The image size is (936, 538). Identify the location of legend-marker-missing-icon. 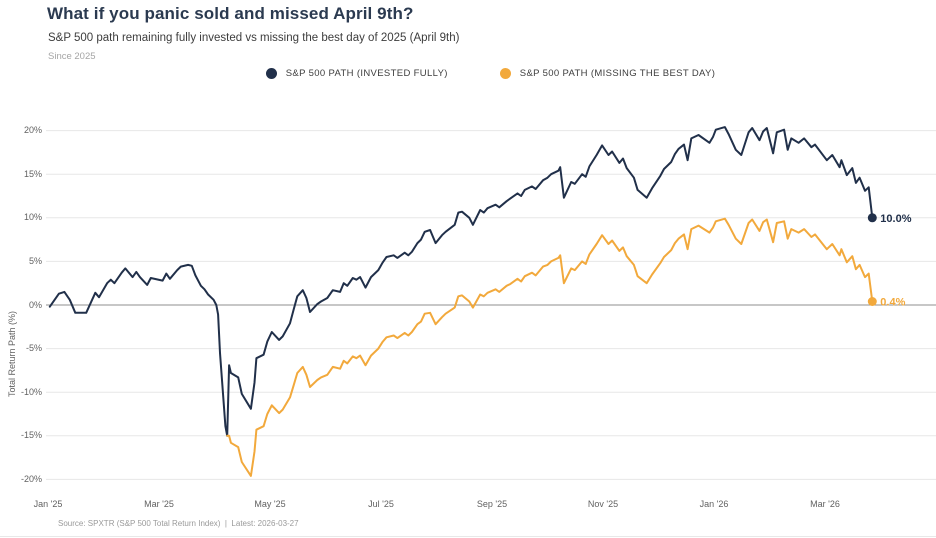
(505, 73).